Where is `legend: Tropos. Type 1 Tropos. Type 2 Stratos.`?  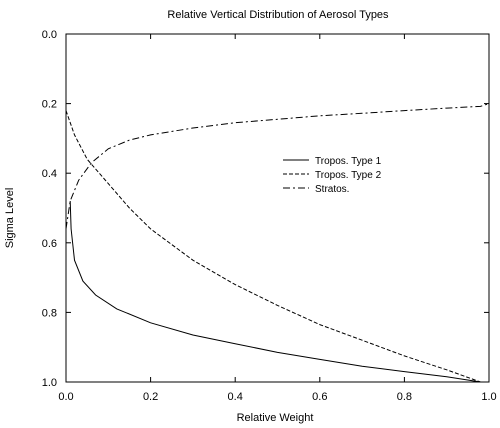
legend: Tropos. Type 1 Tropos. Type 2 Stratos. is located at coordinates (332, 175).